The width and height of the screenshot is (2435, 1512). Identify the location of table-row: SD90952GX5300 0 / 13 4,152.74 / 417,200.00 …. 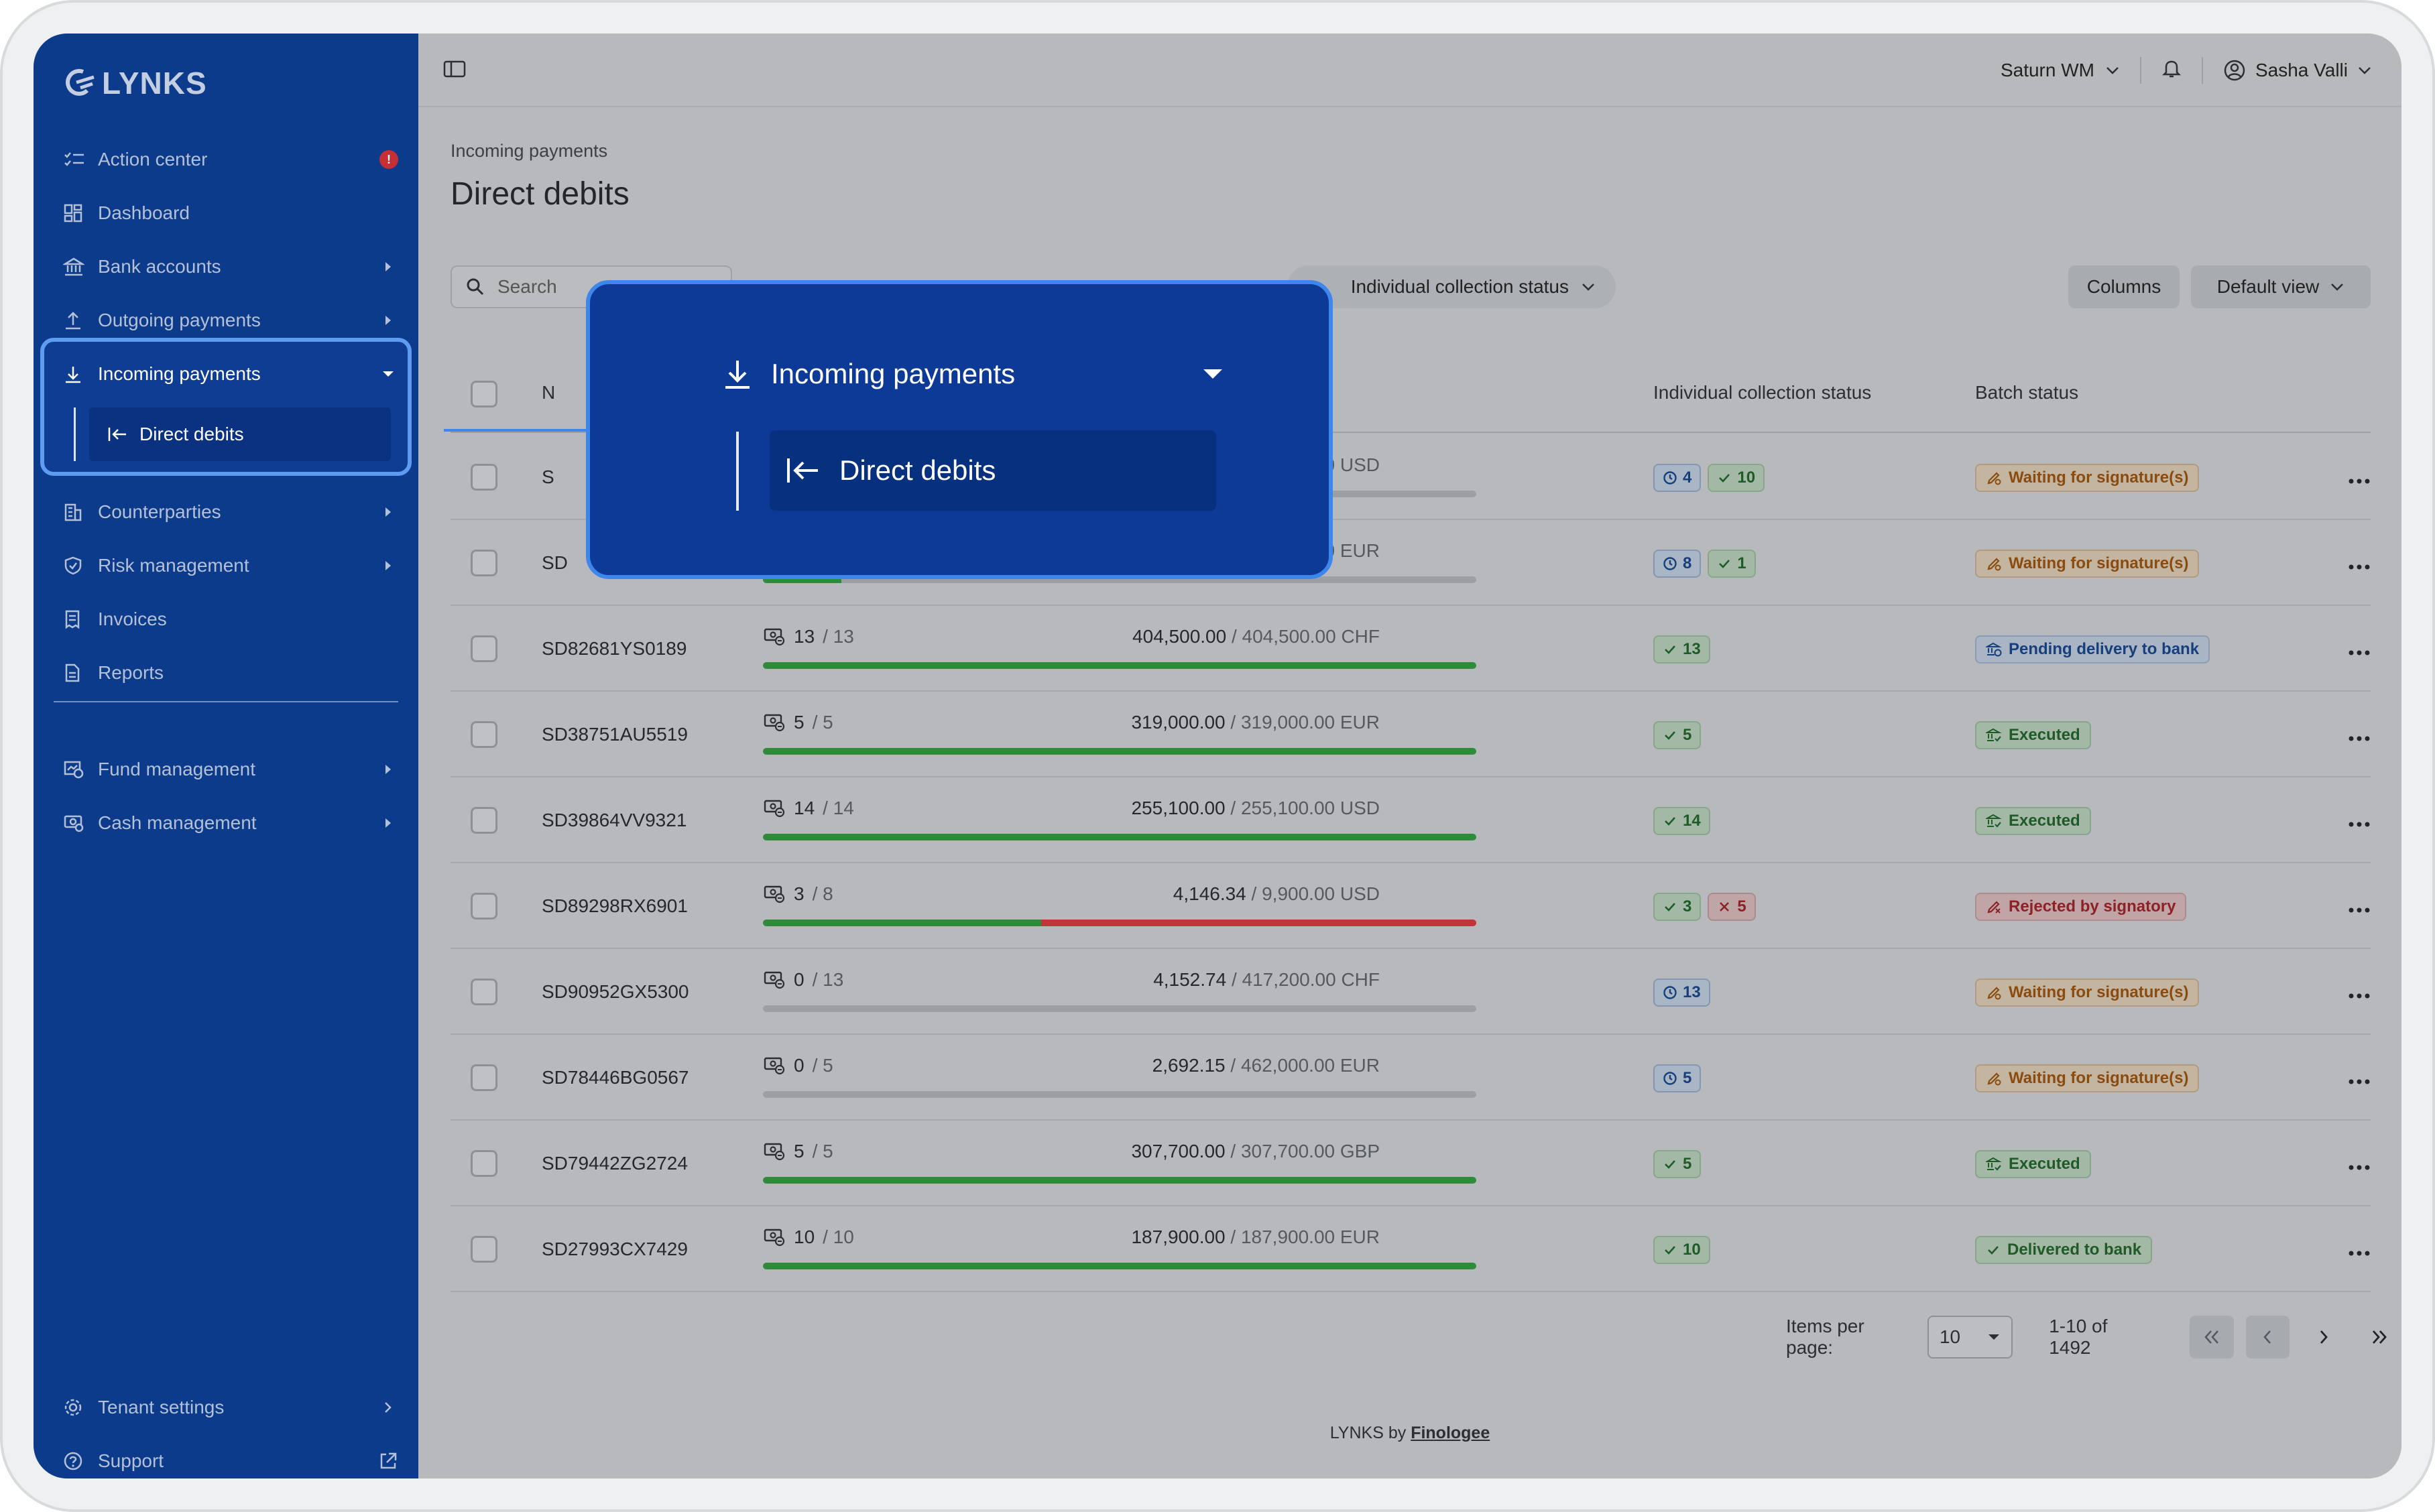
(1411, 992).